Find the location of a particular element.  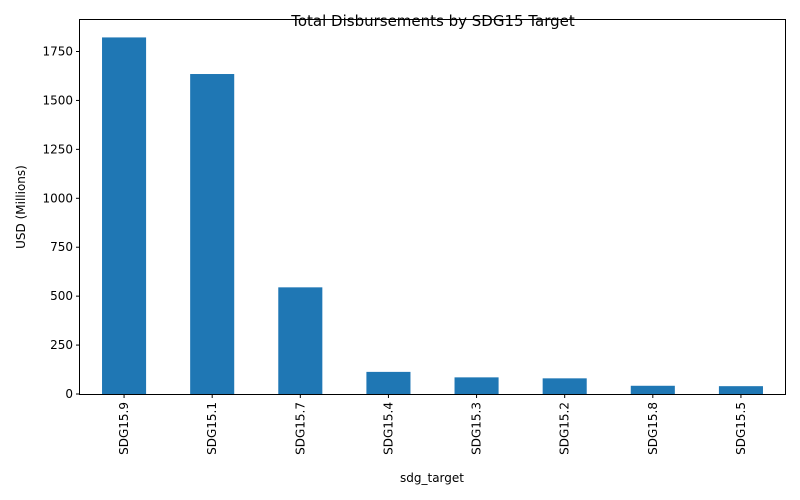

x-tick-label: SDG15.1 is located at coordinates (212, 428).